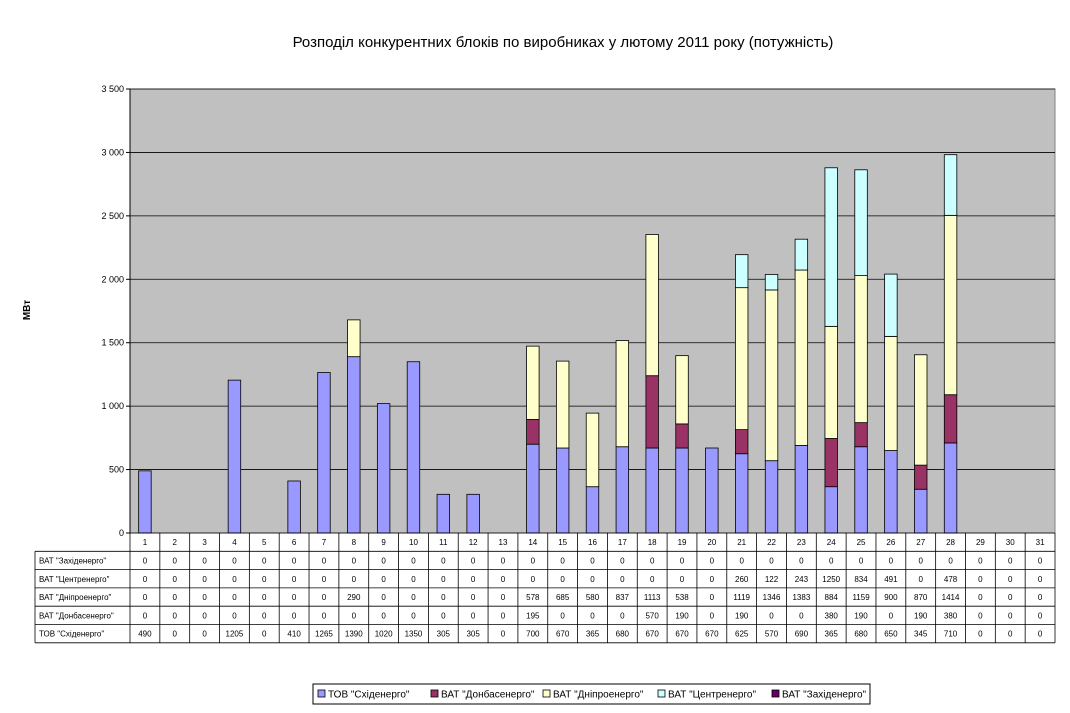 The width and height of the screenshot is (1070, 713). I want to click on x-tick-label: 22, so click(771, 542).